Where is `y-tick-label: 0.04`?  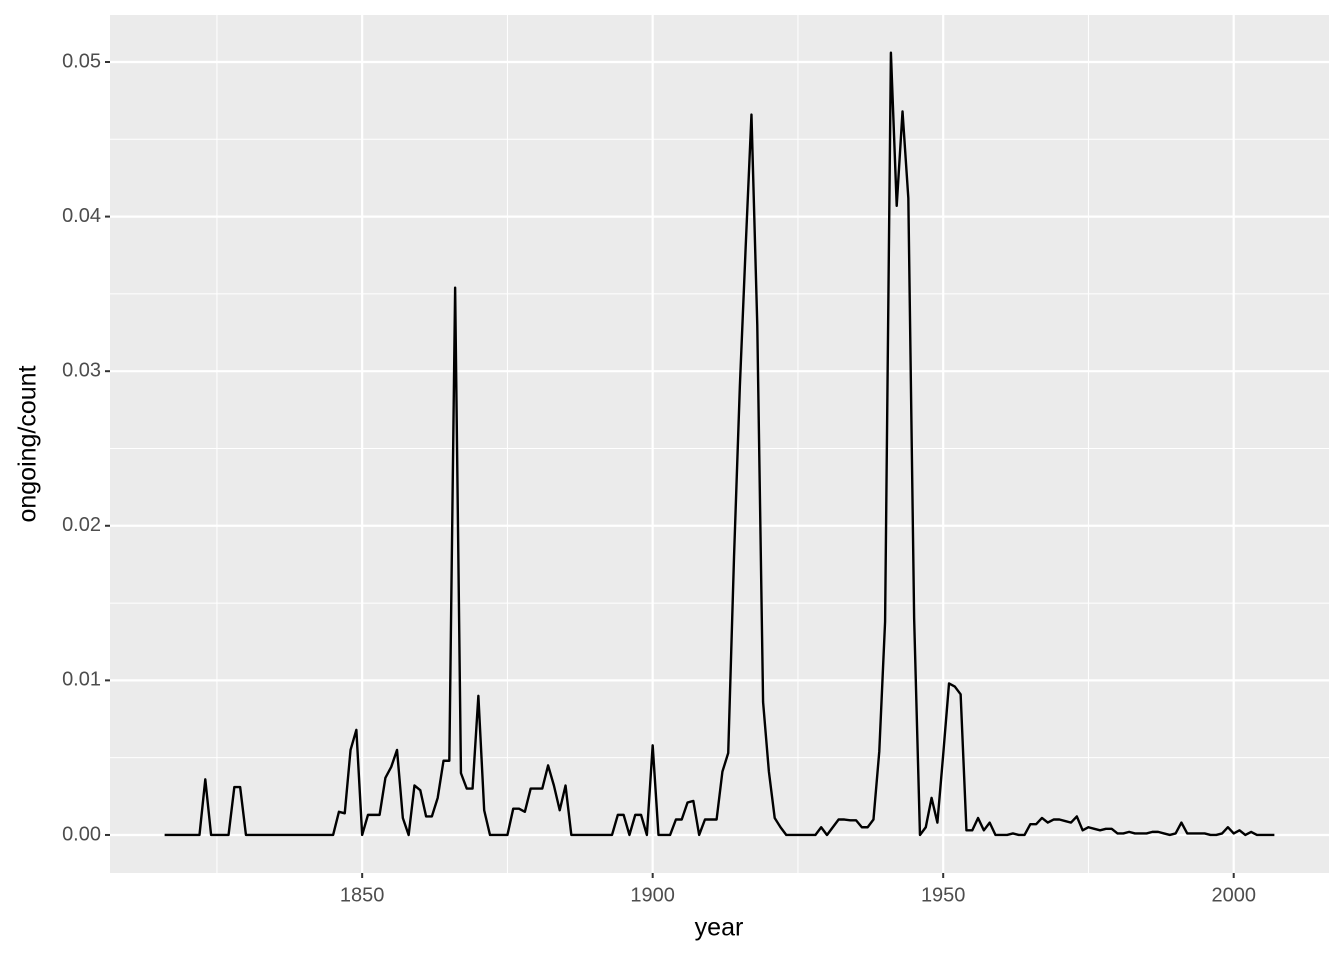 y-tick-label: 0.04 is located at coordinates (81, 216).